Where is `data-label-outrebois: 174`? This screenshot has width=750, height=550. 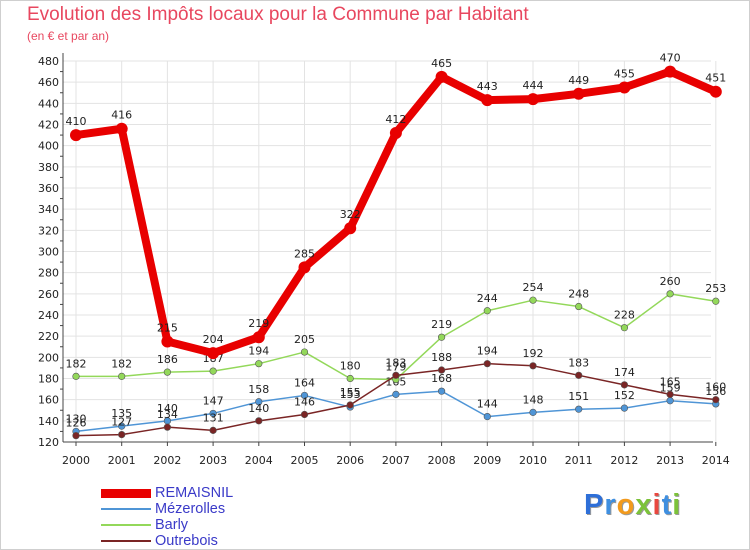 data-label-outrebois: 174 is located at coordinates (624, 372).